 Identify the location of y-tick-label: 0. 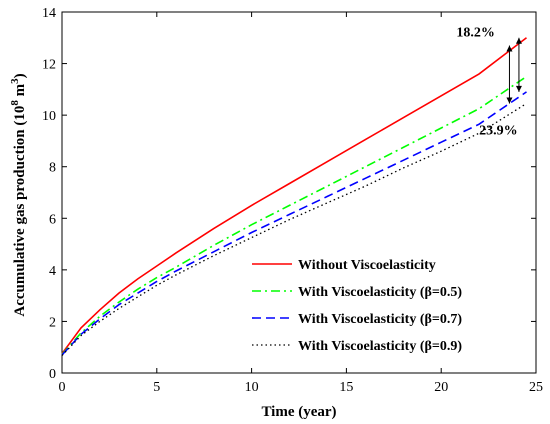
(52, 374).